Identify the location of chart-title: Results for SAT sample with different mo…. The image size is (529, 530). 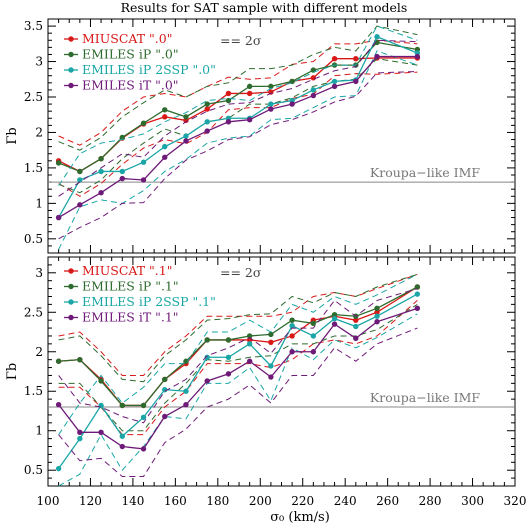
(264, 7).